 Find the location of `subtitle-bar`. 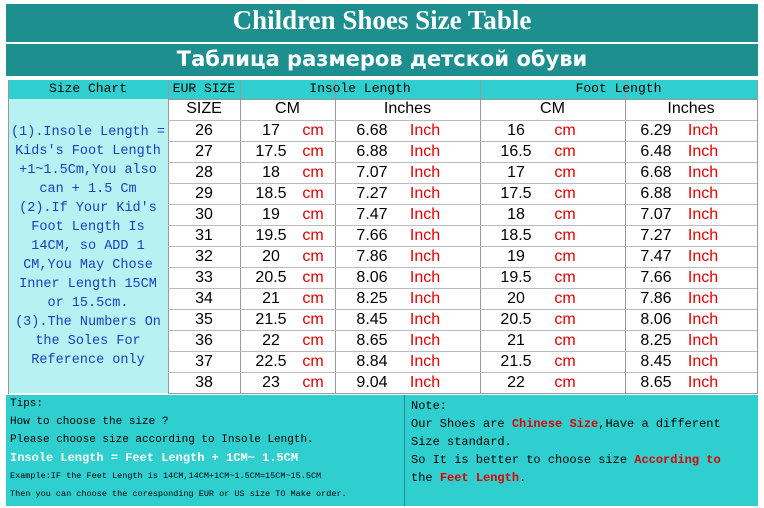

subtitle-bar is located at coordinates (382, 60).